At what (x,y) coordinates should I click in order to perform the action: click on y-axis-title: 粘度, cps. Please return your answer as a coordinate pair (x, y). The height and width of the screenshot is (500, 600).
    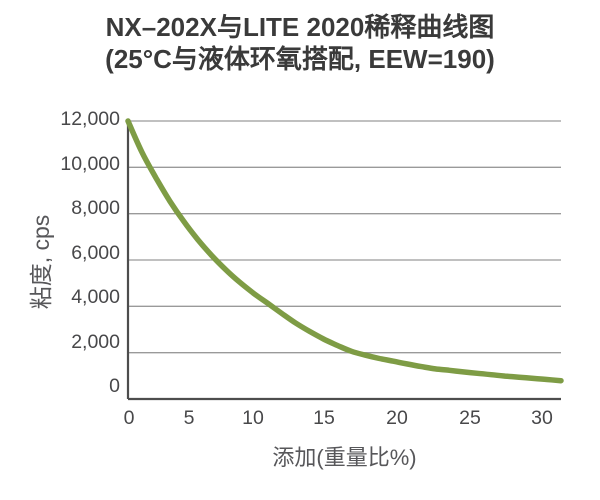
    Looking at the image, I should click on (41, 262).